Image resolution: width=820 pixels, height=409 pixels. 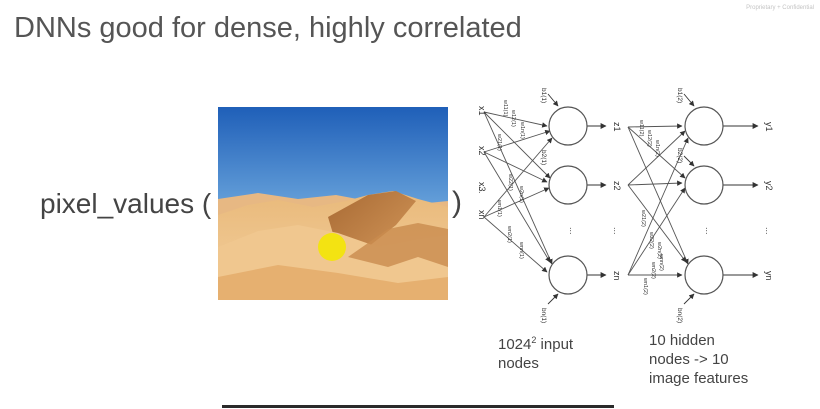 I want to click on desert-image, so click(x=333, y=203).